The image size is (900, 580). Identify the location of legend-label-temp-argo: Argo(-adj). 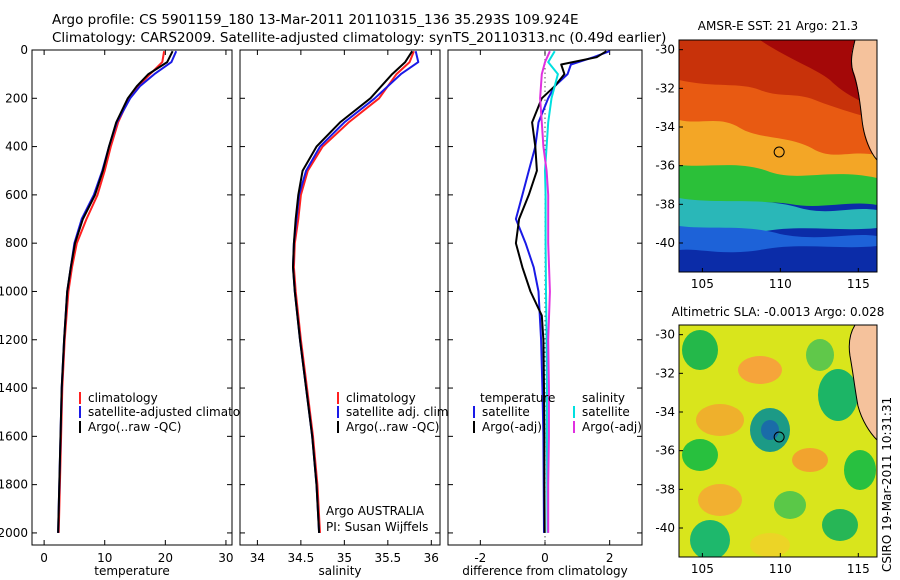
(512, 427).